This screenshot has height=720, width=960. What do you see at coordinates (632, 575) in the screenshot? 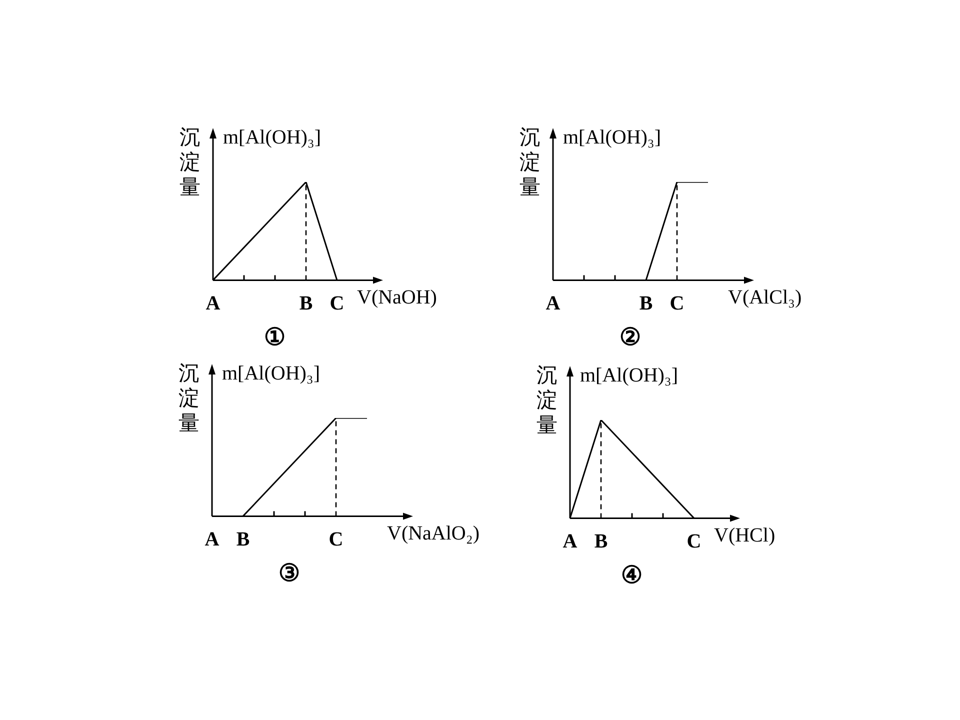
I see `text: ④` at bounding box center [632, 575].